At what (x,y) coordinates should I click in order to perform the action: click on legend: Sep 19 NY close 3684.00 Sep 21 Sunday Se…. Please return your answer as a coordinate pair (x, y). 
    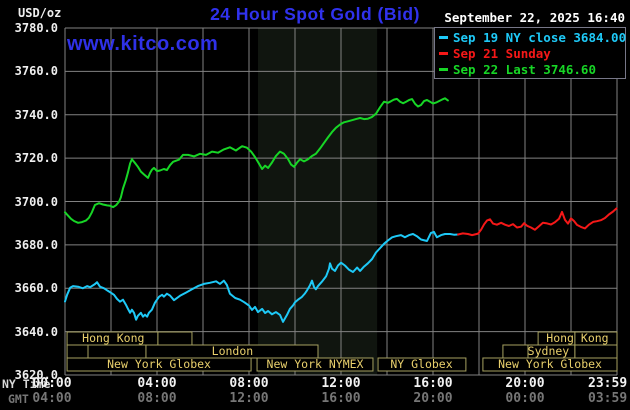
    Looking at the image, I should click on (530, 53).